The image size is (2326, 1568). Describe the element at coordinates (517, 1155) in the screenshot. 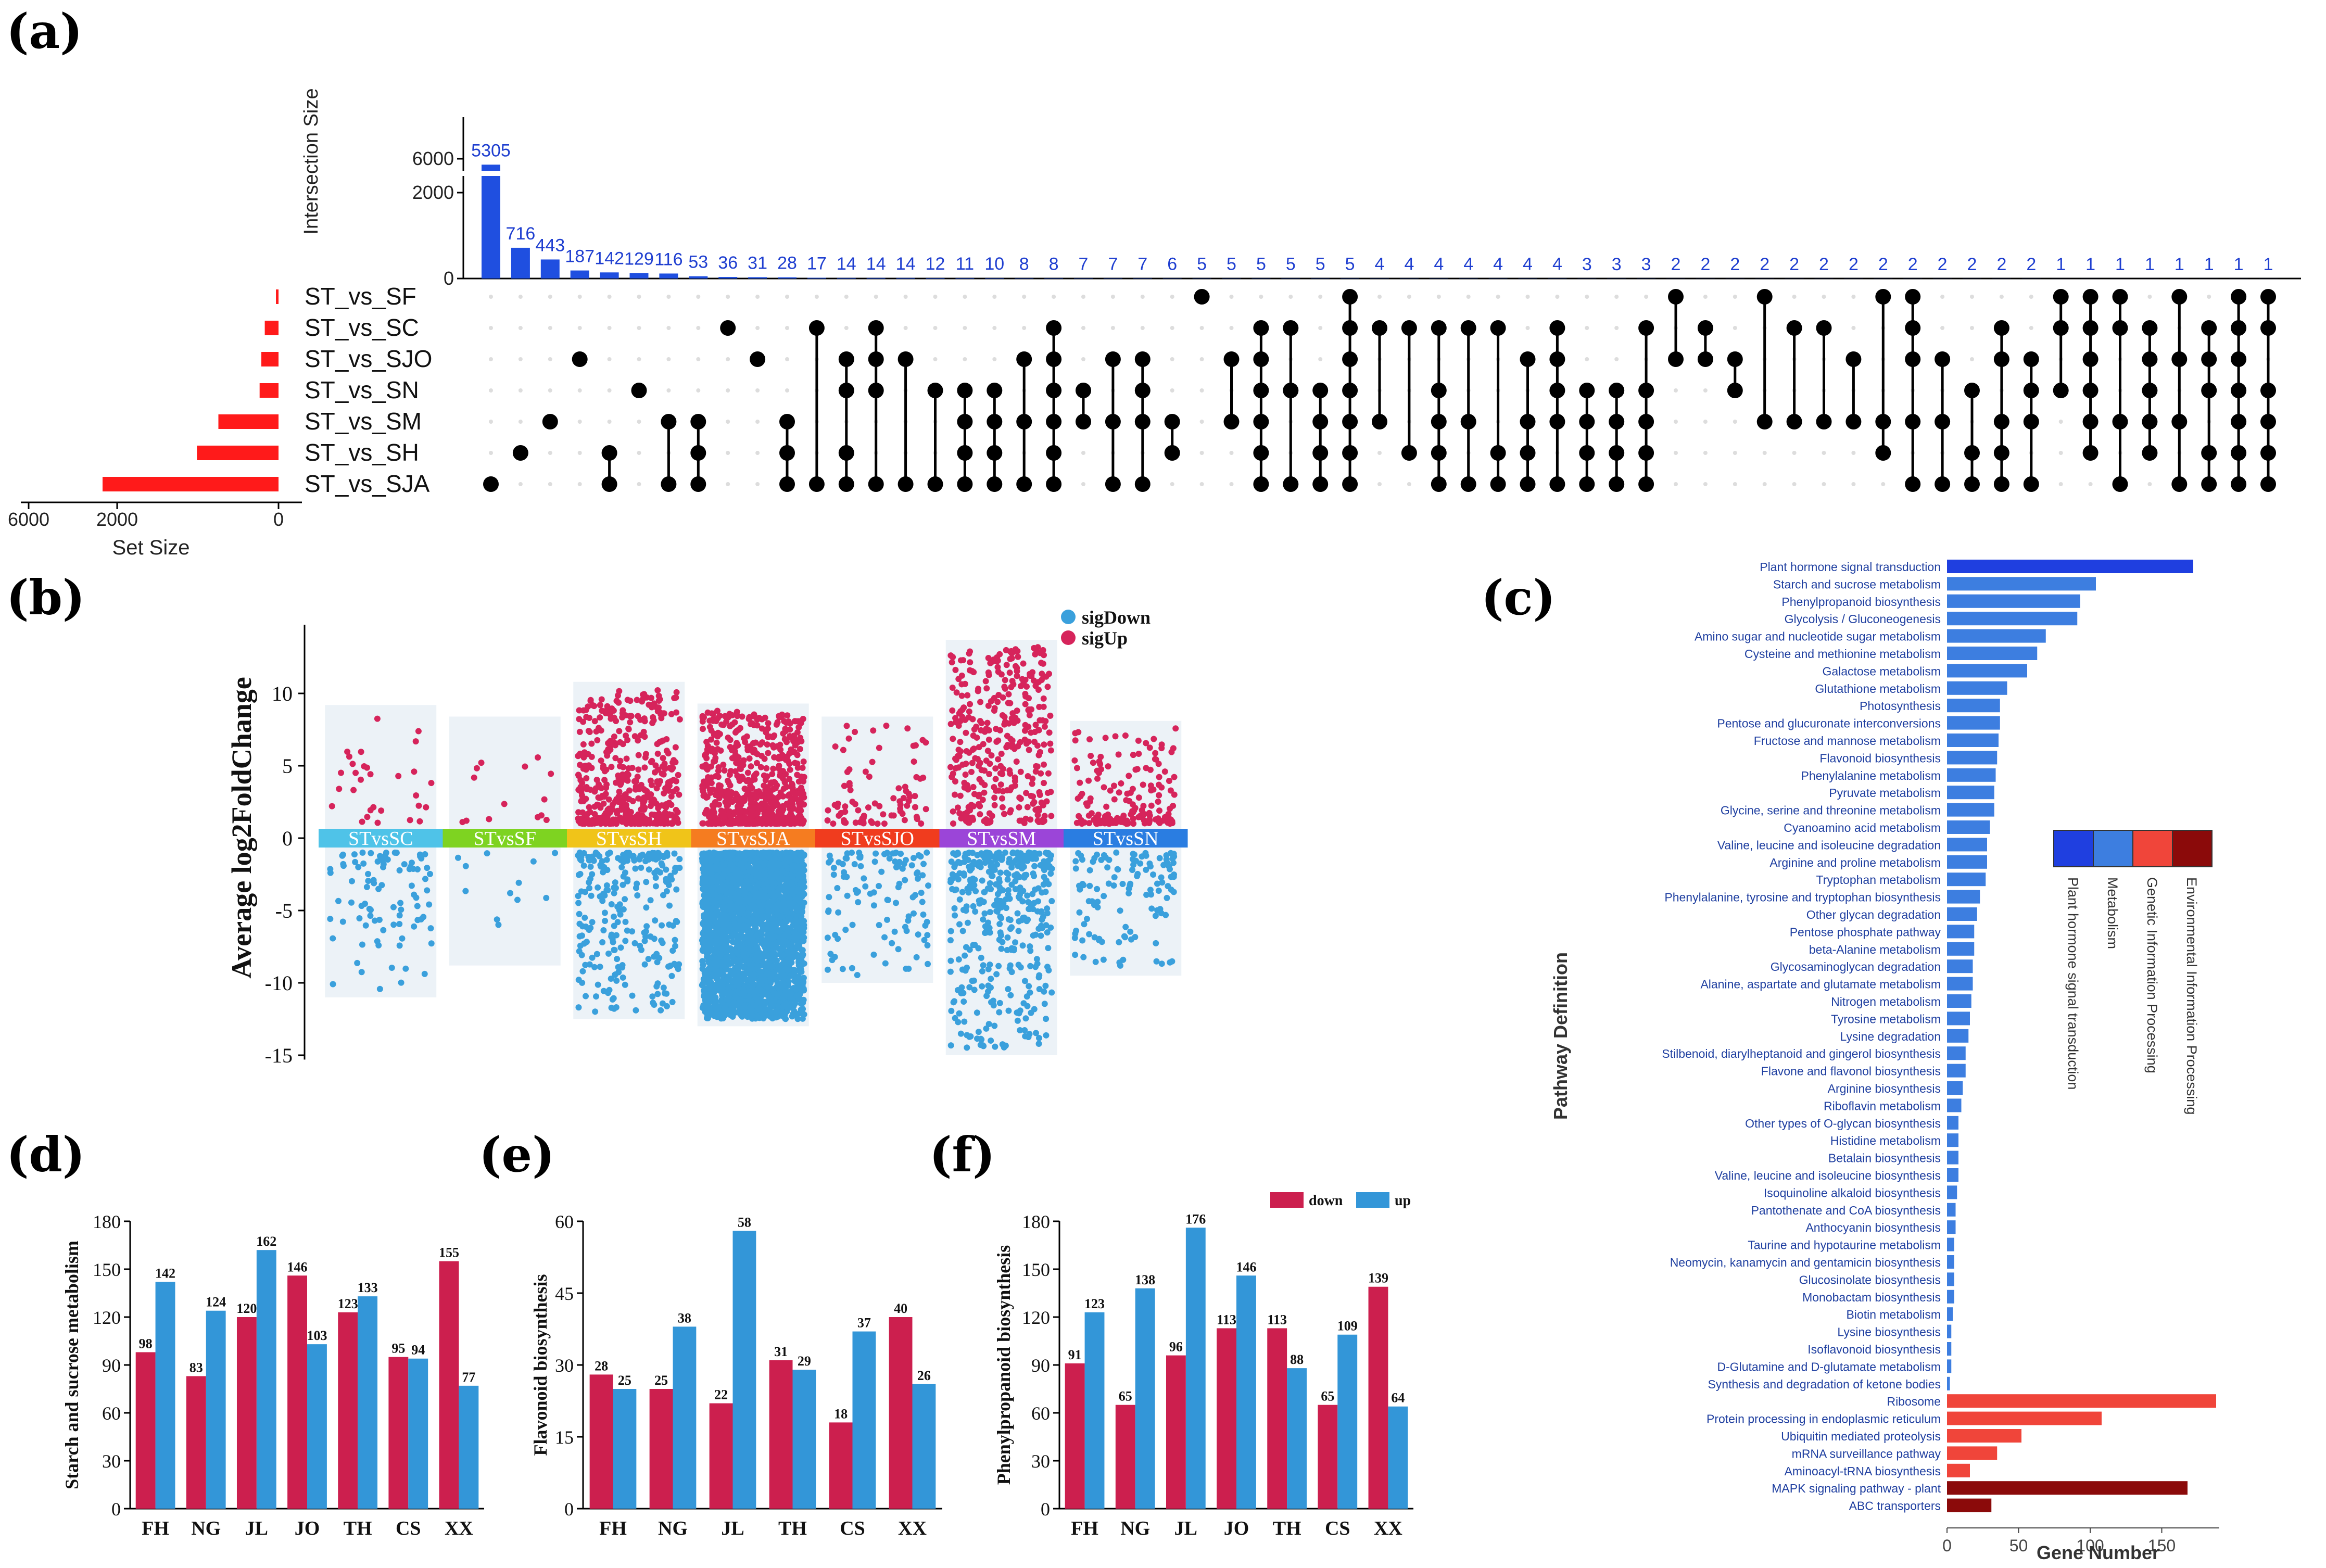

I see `panel-label-e: (e)` at that location.